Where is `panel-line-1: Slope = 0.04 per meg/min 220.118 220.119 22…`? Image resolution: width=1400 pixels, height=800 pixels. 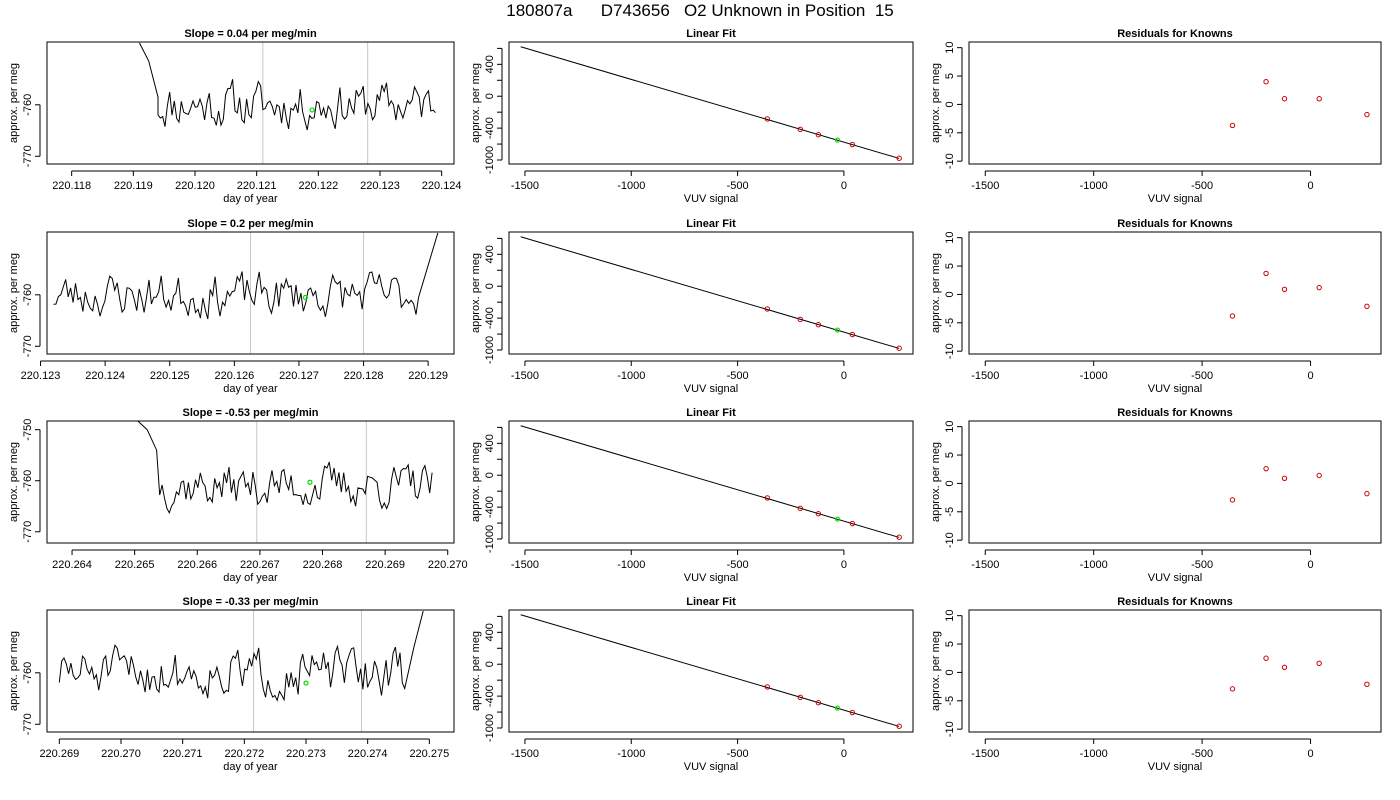
panel-line-1: Slope = 0.04 per meg/min 220.118 220.119 22… is located at coordinates (235, 116).